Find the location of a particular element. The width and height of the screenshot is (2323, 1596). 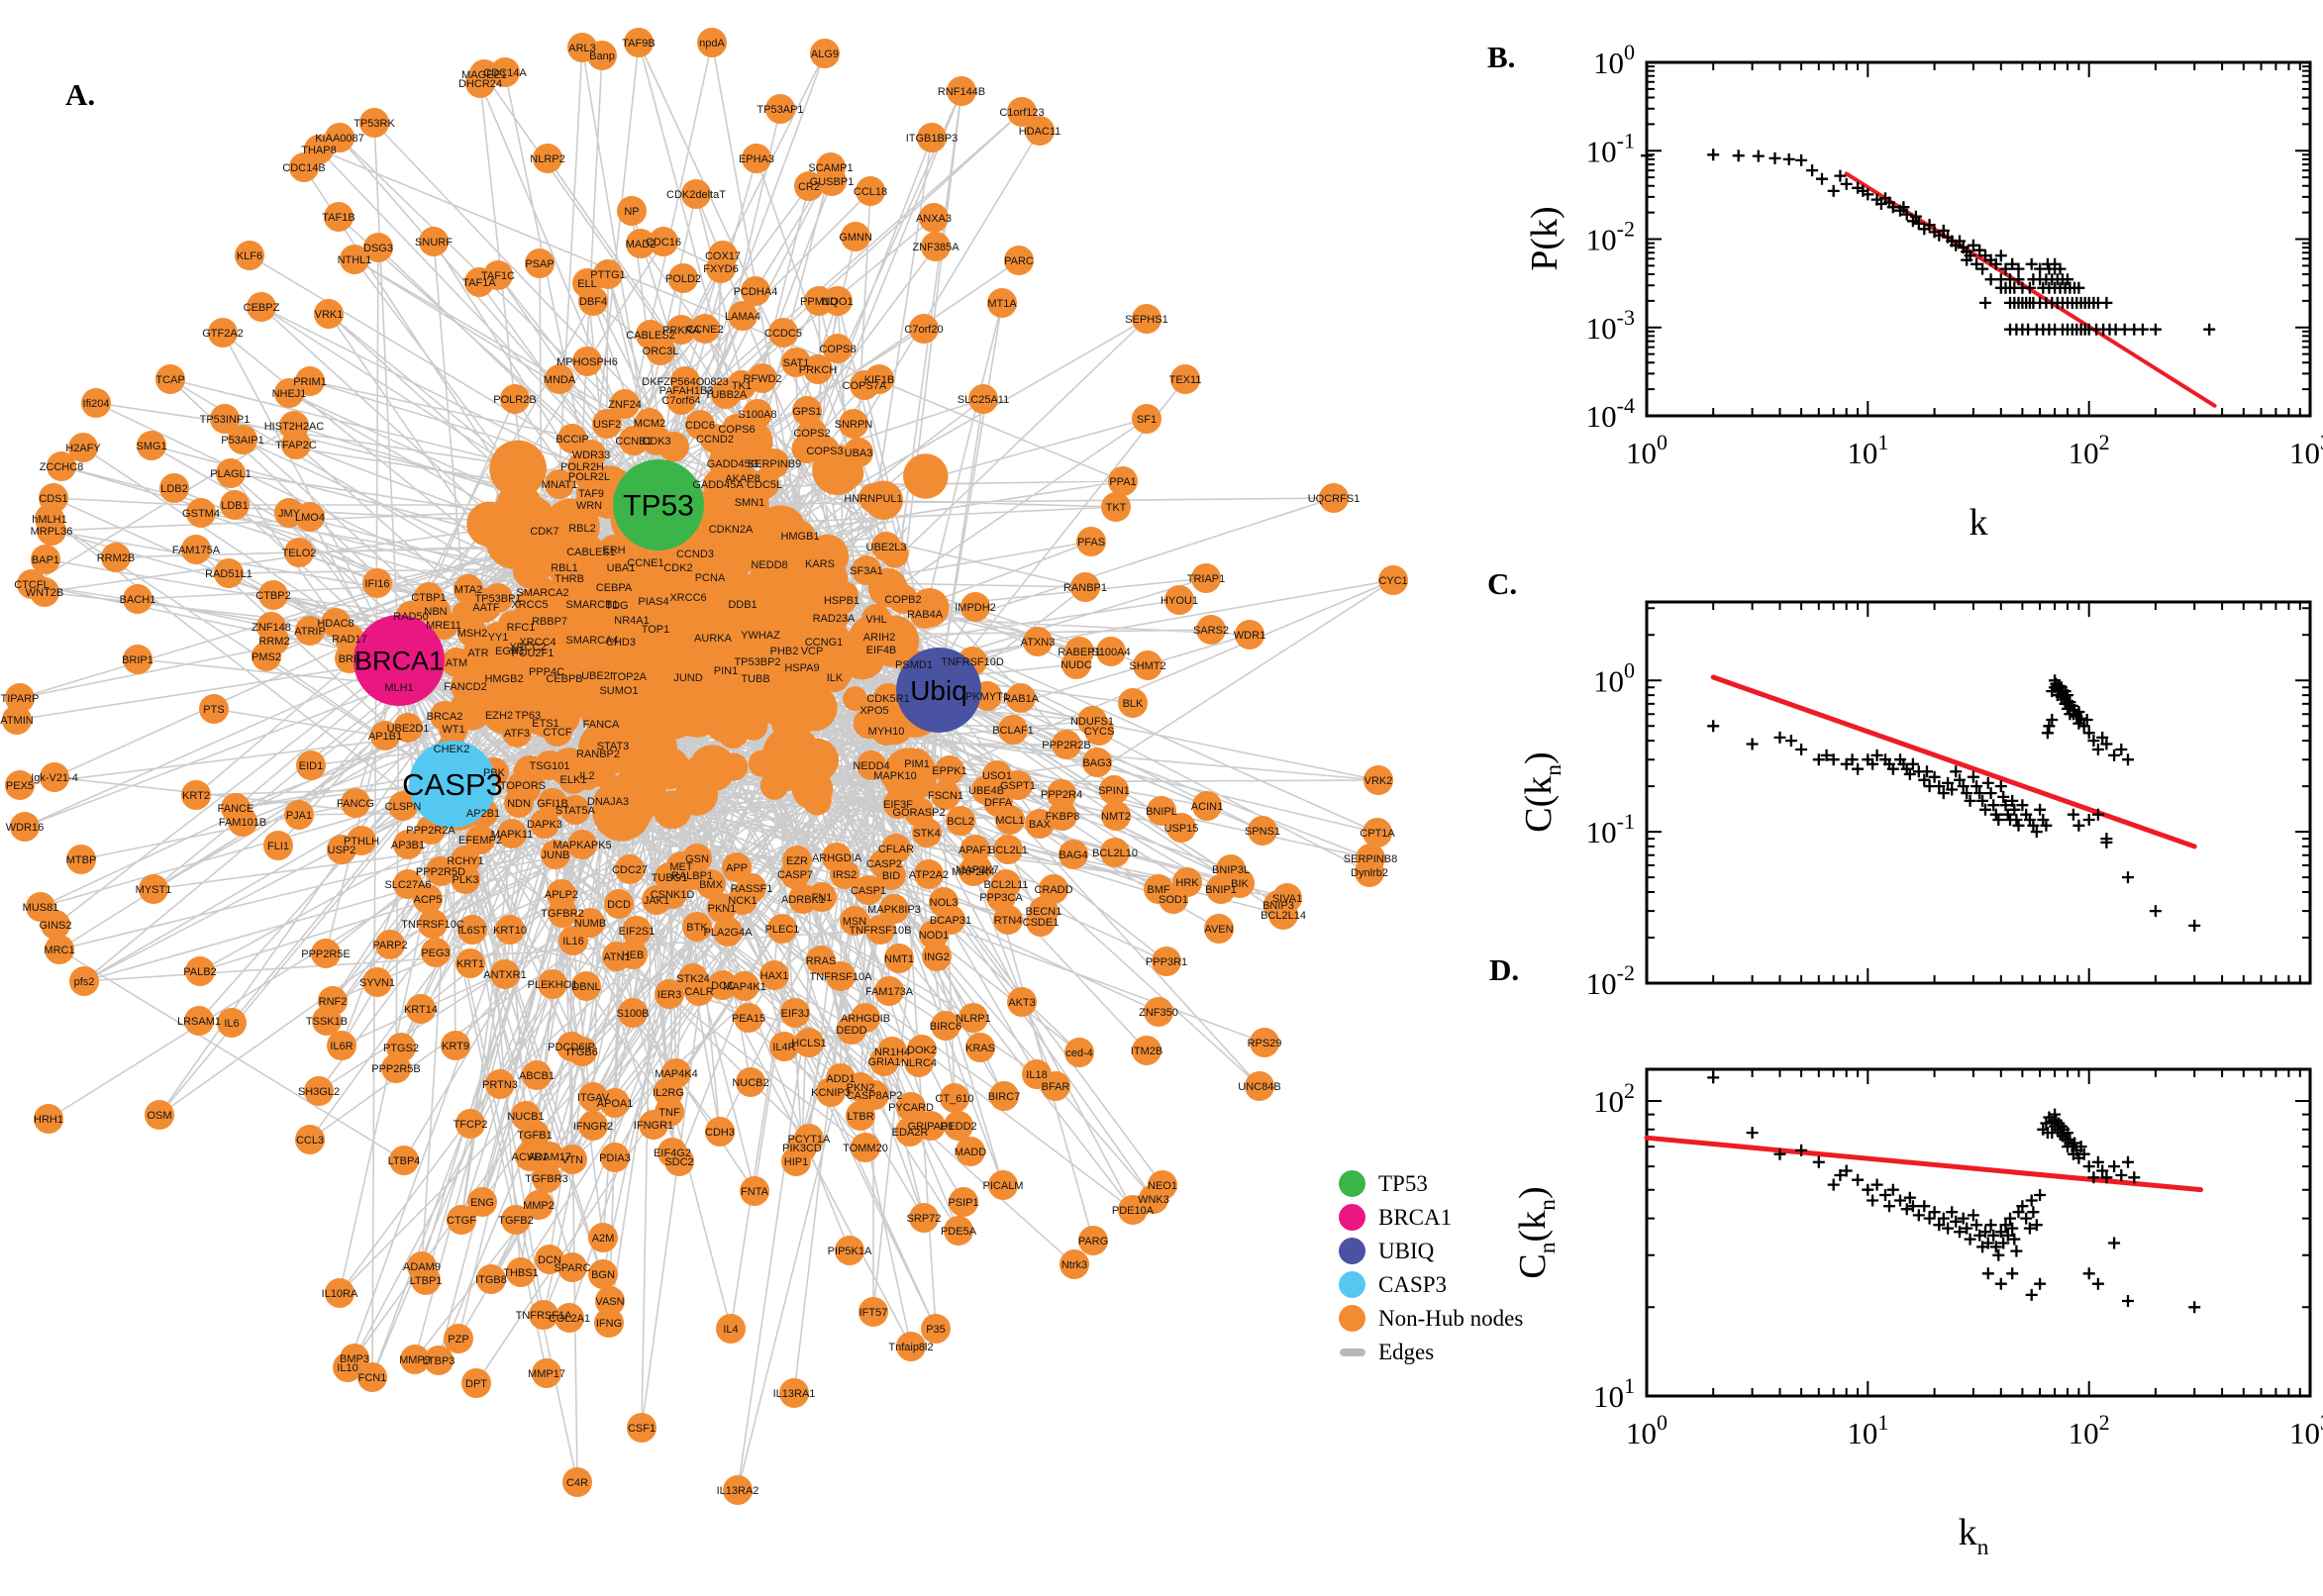

network-node-label: BFAR is located at coordinates (1056, 1087).